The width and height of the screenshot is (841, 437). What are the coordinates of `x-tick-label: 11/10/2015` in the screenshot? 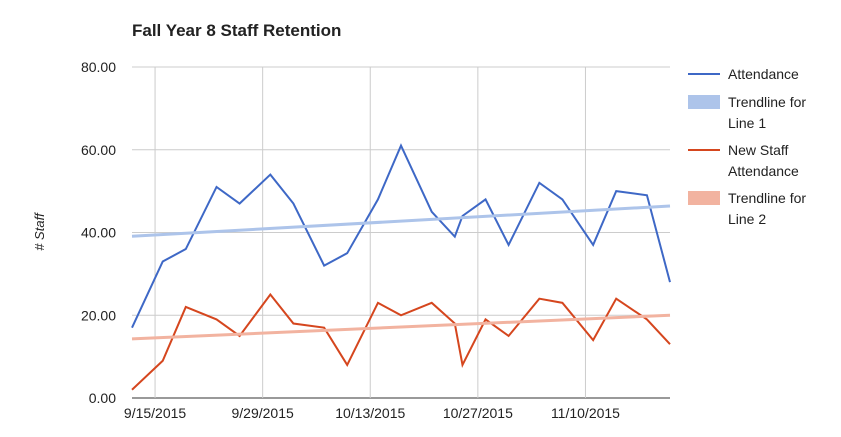 It's located at (585, 413).